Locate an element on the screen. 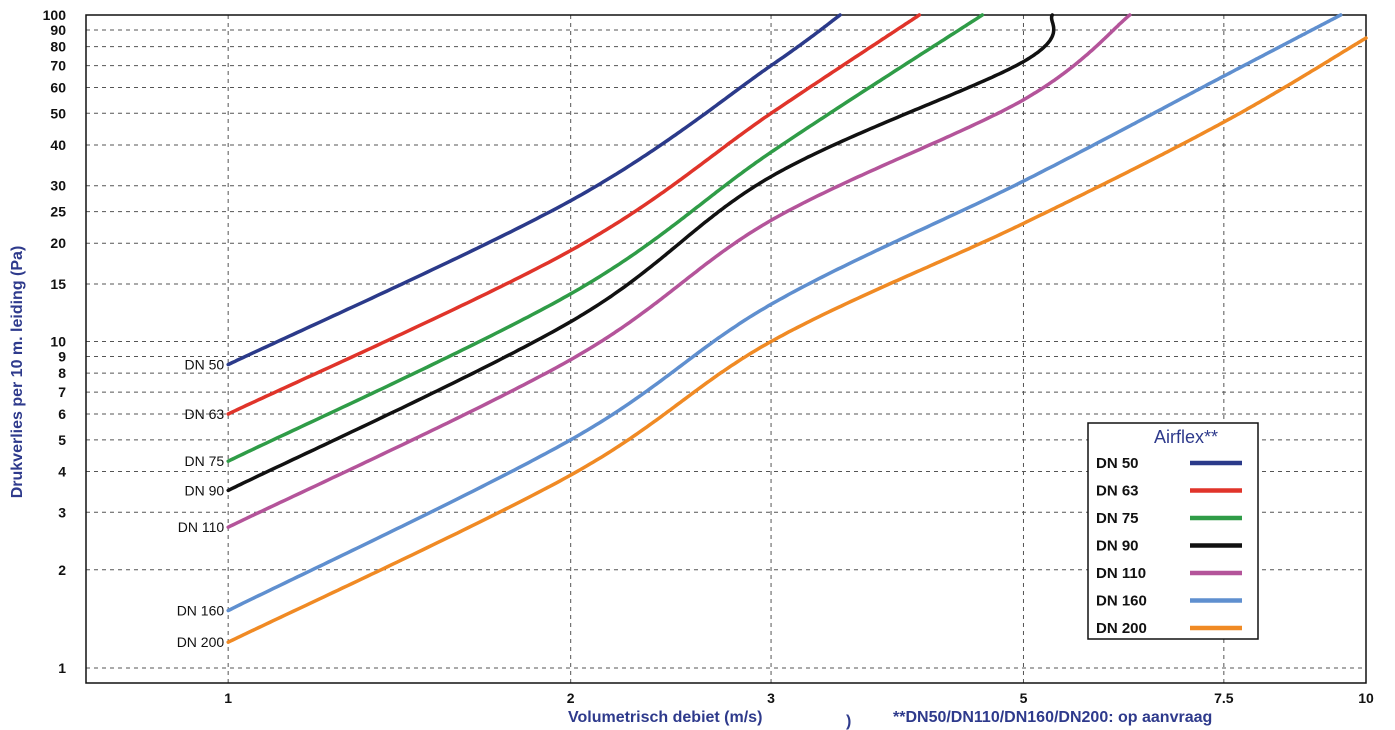 The height and width of the screenshot is (730, 1395). y-tick-label: 70 is located at coordinates (58, 66).